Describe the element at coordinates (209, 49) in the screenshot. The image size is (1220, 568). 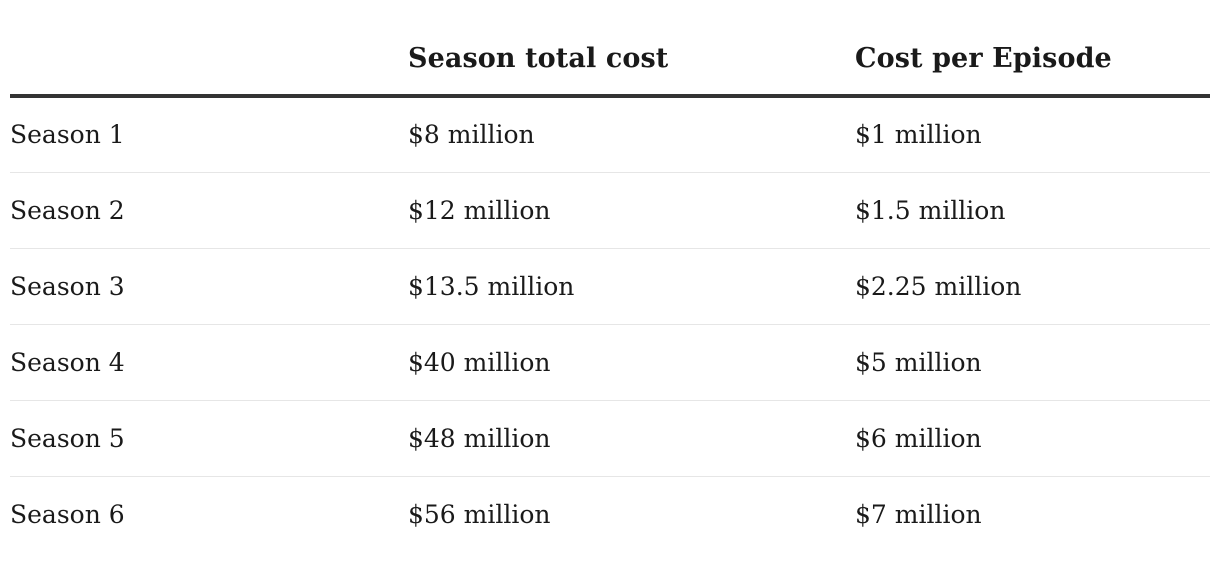
I see `header-season` at that location.